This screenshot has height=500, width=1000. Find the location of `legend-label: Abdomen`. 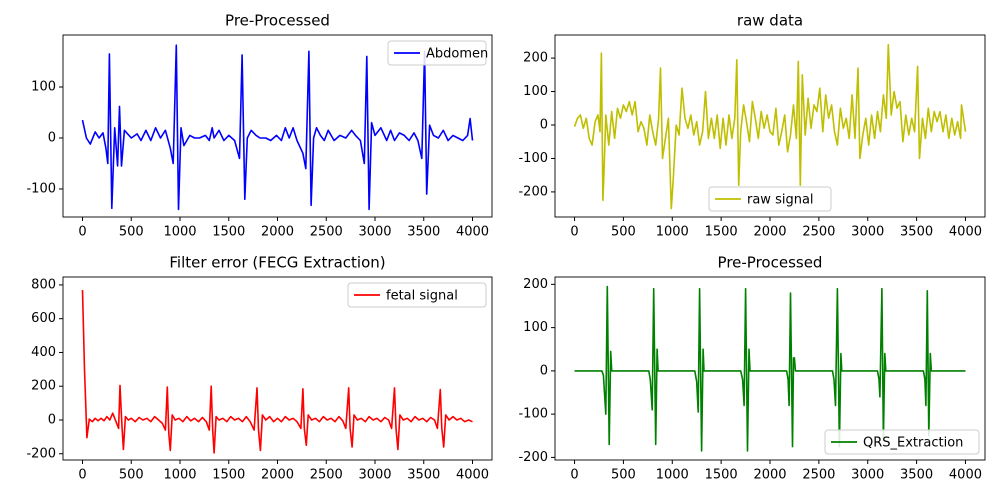

legend-label: Abdomen is located at coordinates (457, 54).